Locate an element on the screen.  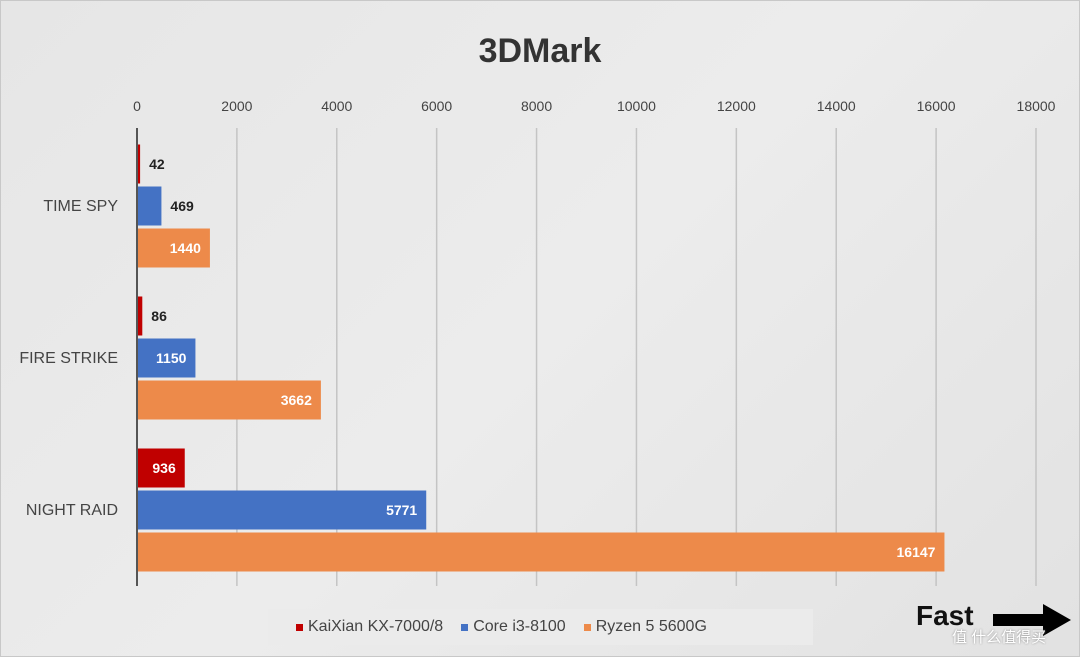
legend-item: KaiXian KX-7000/8 is located at coordinates (369, 627).